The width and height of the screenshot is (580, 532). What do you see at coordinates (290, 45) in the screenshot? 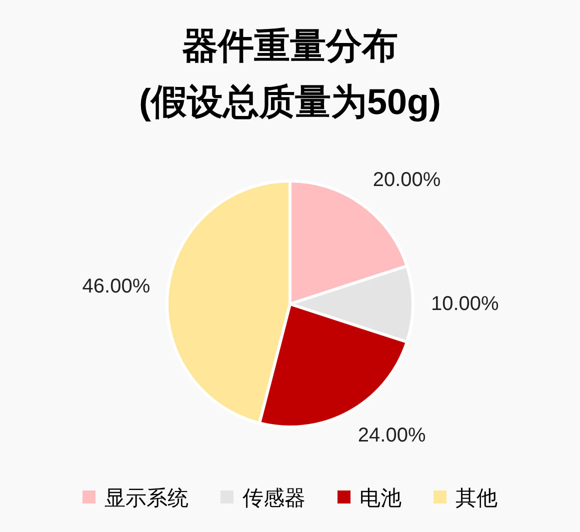
I see `title: 器件重量分布` at bounding box center [290, 45].